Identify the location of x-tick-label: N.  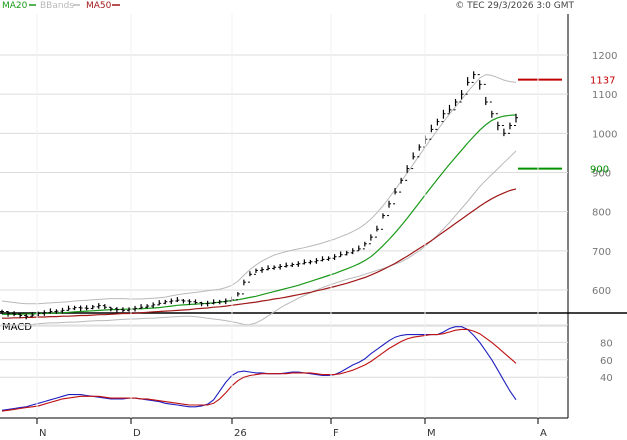
(42, 433).